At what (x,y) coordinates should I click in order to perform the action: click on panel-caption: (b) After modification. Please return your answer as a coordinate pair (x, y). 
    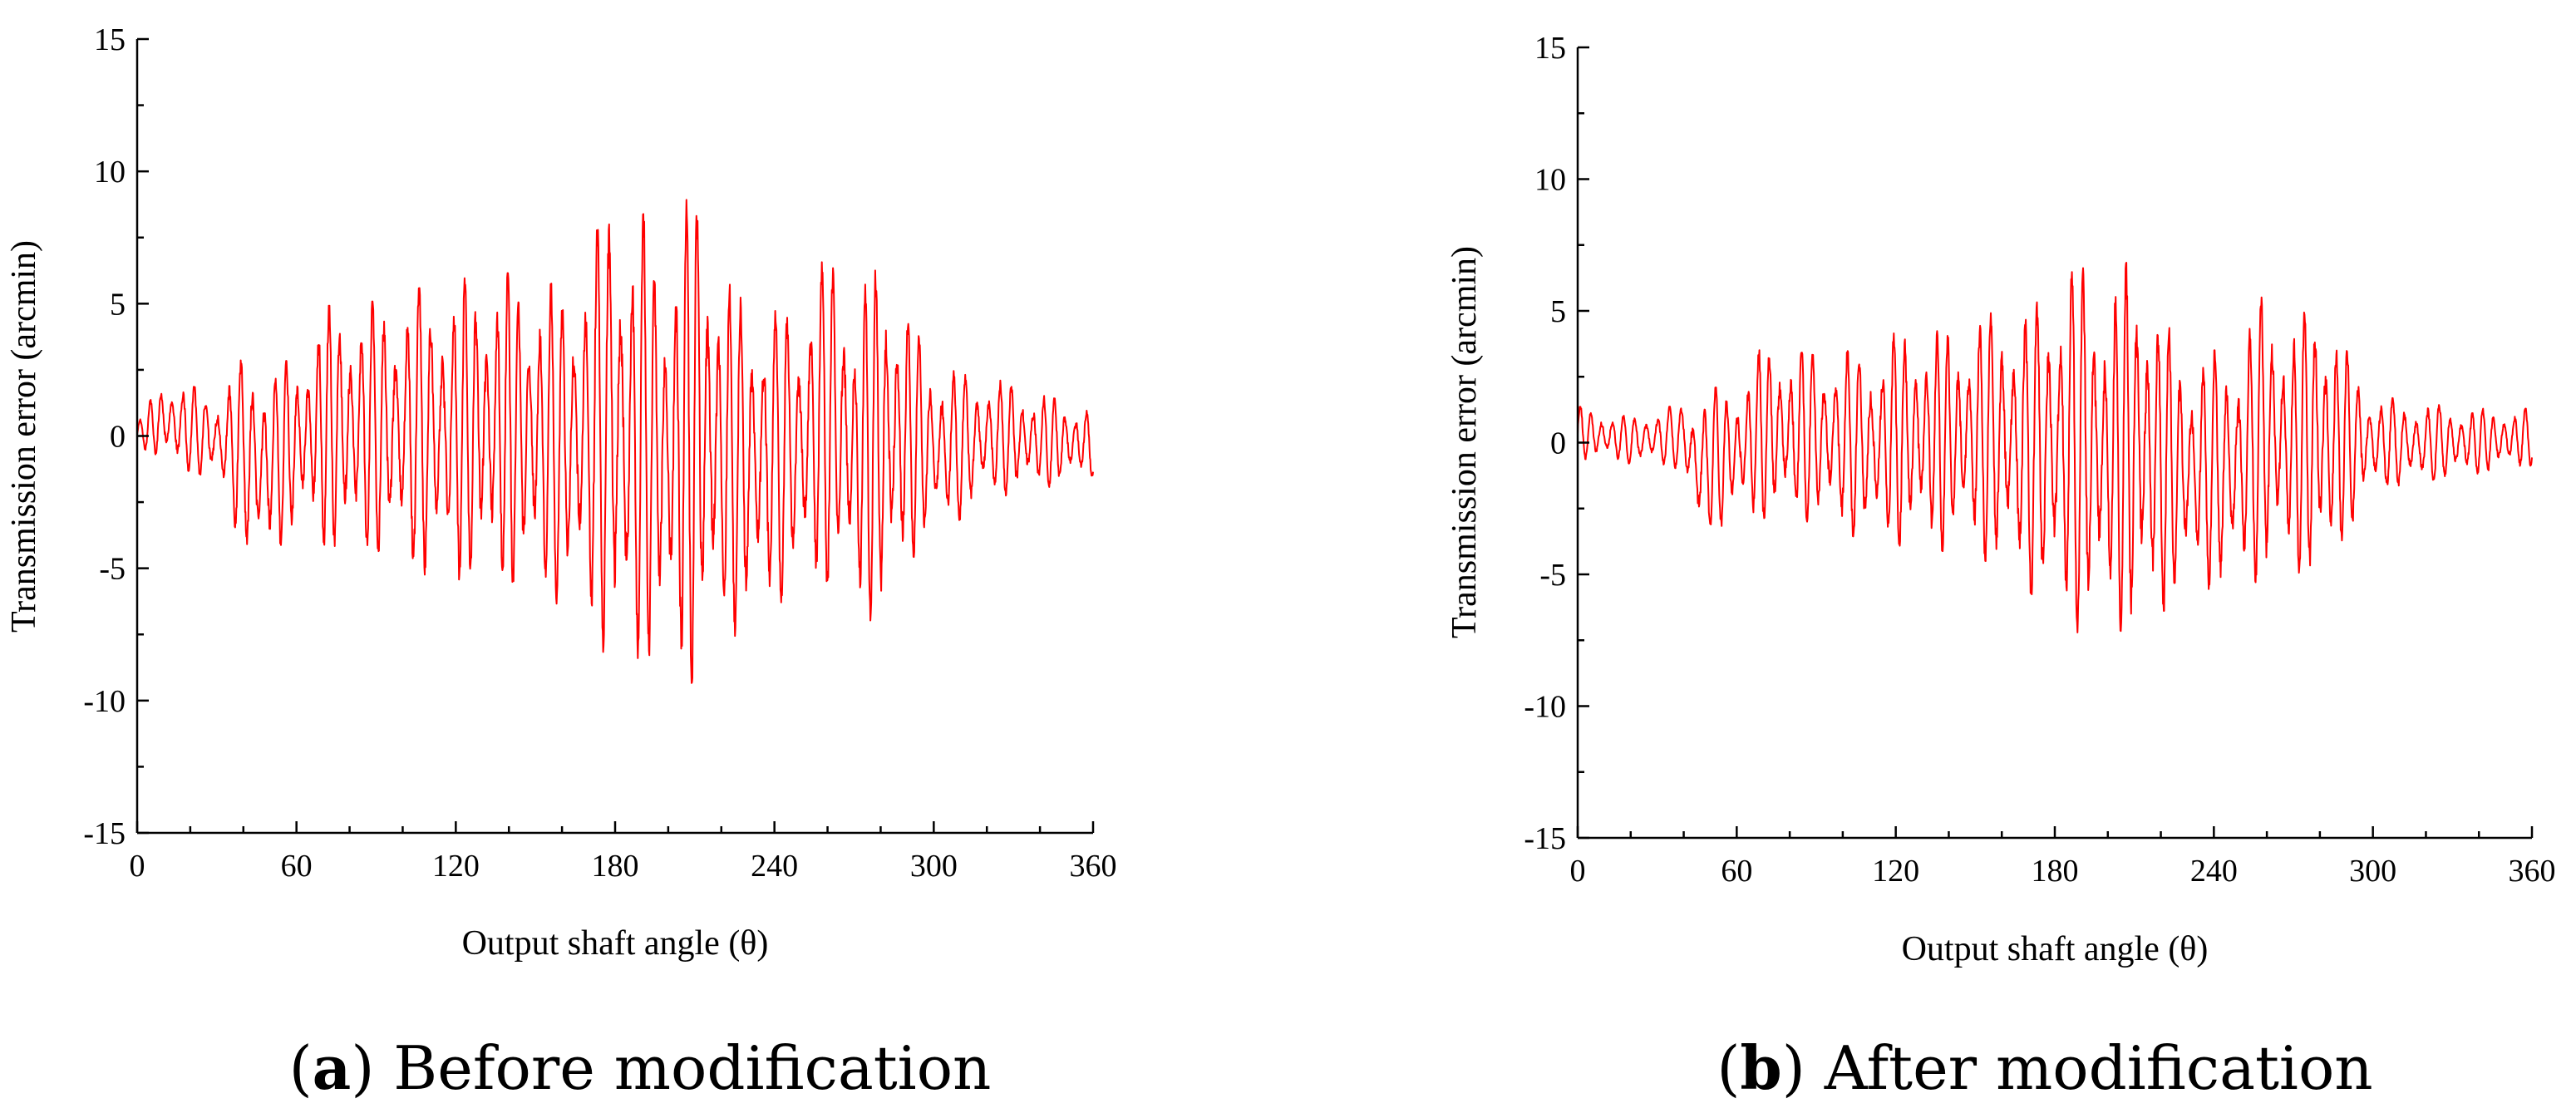
    Looking at the image, I should click on (2044, 1067).